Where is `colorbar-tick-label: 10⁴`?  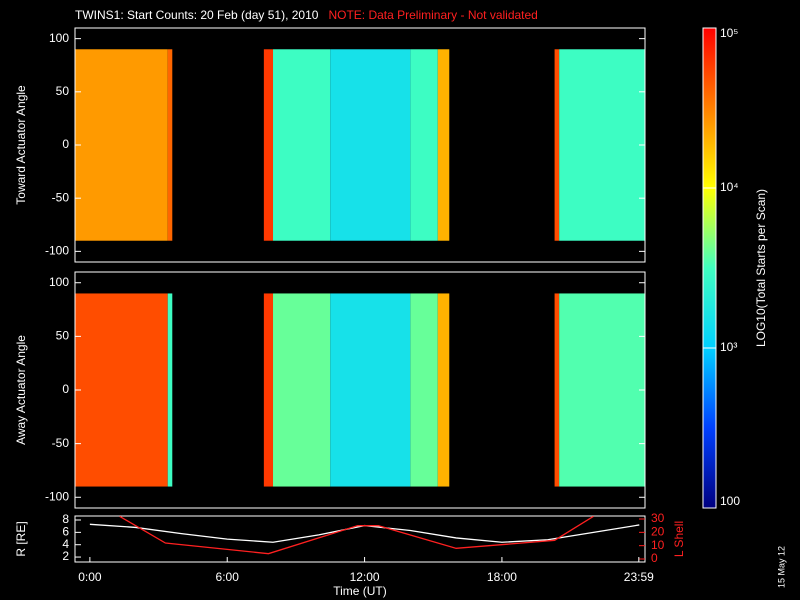 colorbar-tick-label: 10⁴ is located at coordinates (729, 187).